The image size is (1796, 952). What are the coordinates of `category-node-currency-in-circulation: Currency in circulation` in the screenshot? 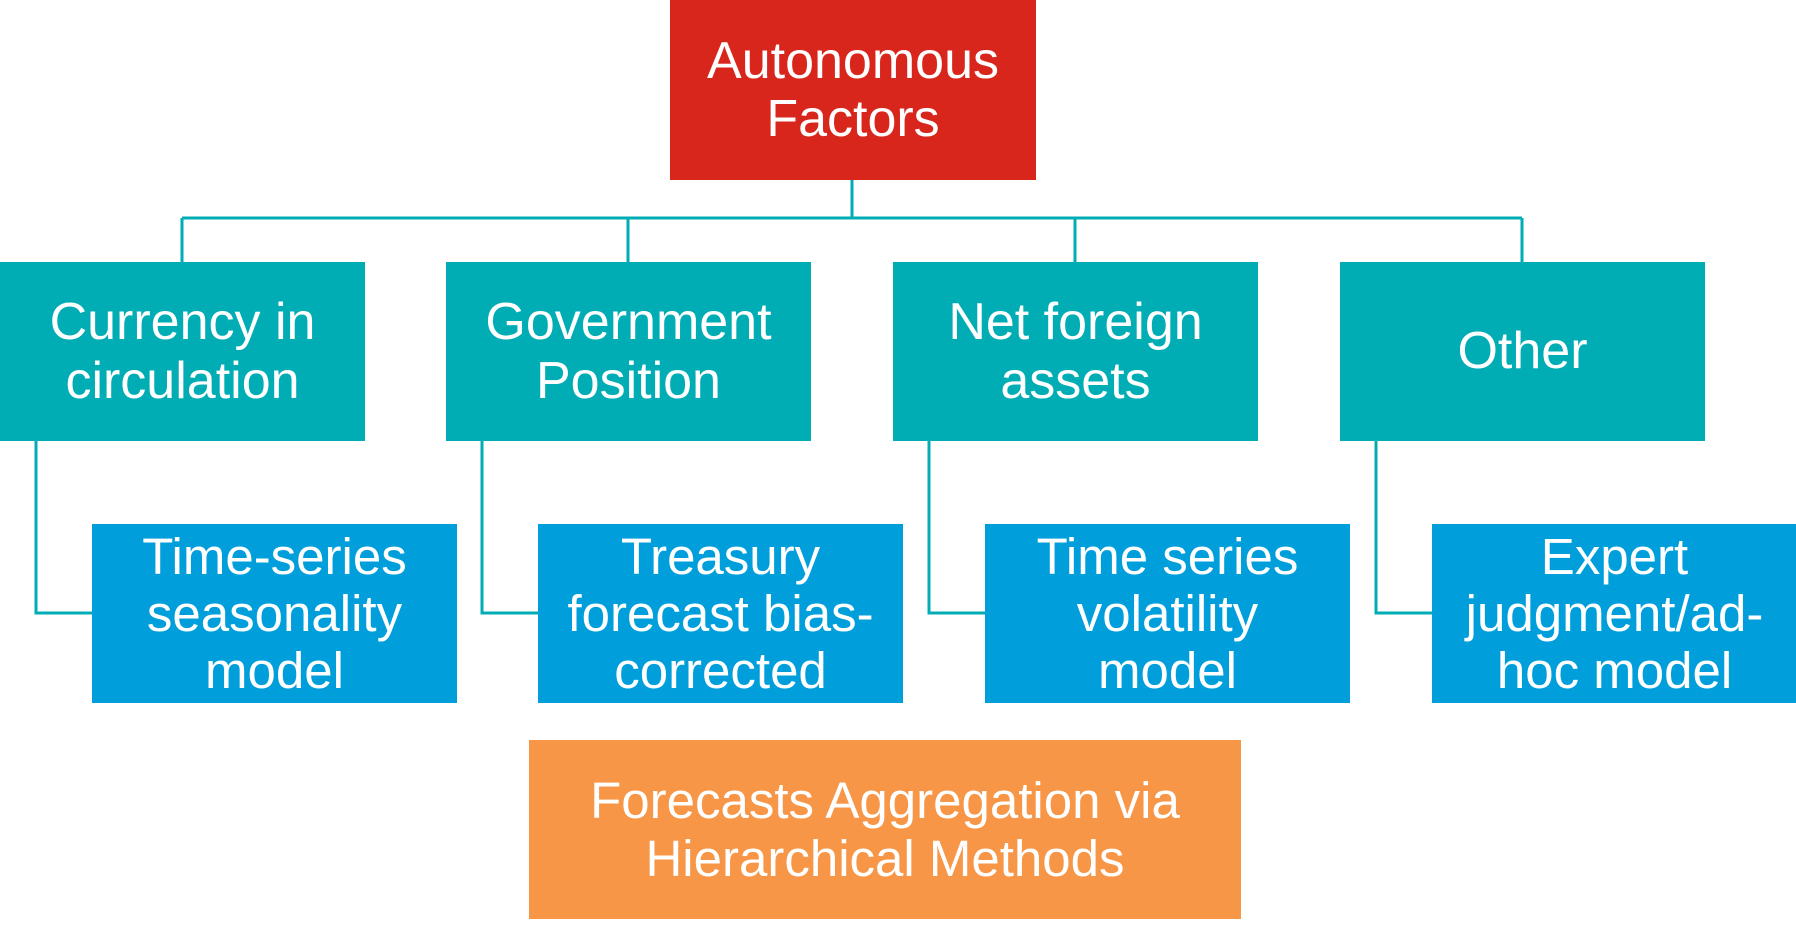 It's located at (182, 351).